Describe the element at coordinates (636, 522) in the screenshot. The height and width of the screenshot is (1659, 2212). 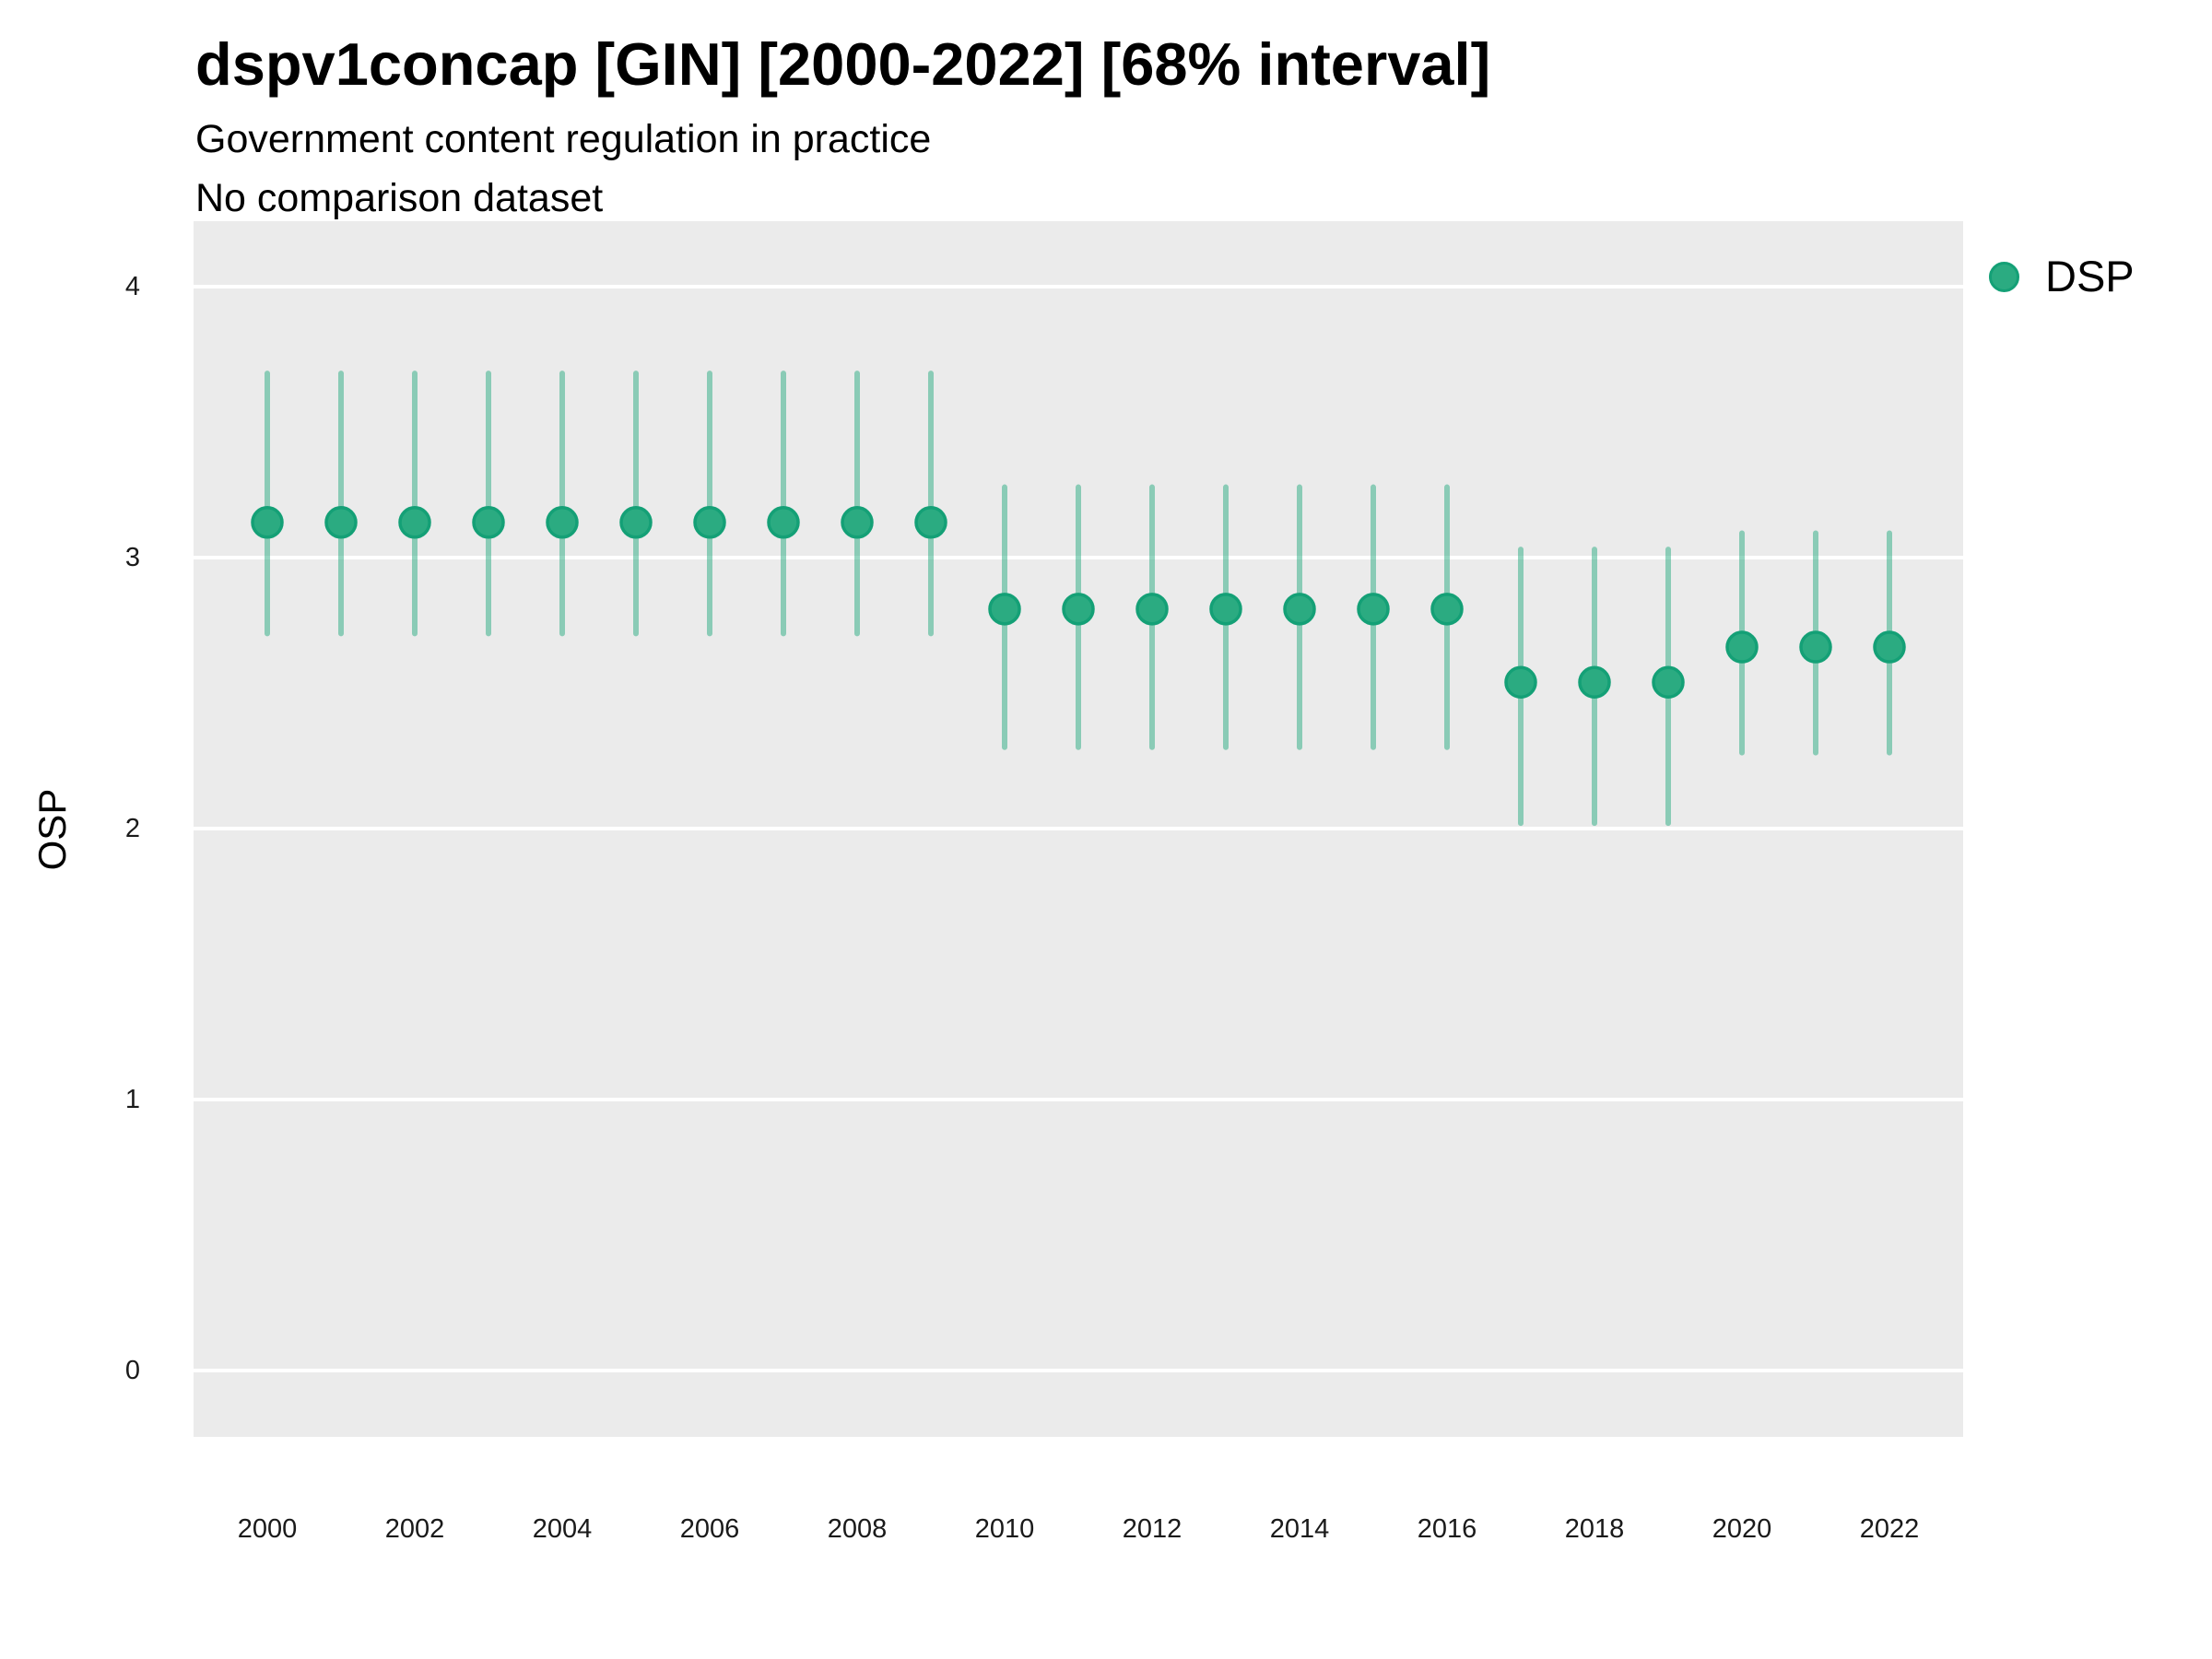
I see `data-point-2005` at that location.